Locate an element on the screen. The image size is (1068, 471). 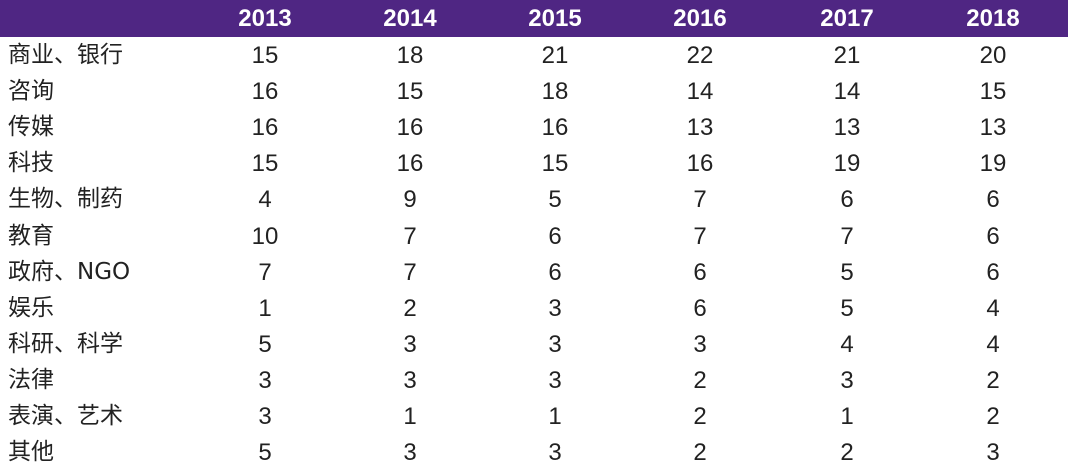
table-row: 娱乐 1 2 3 6 5 4 is located at coordinates (534, 308).